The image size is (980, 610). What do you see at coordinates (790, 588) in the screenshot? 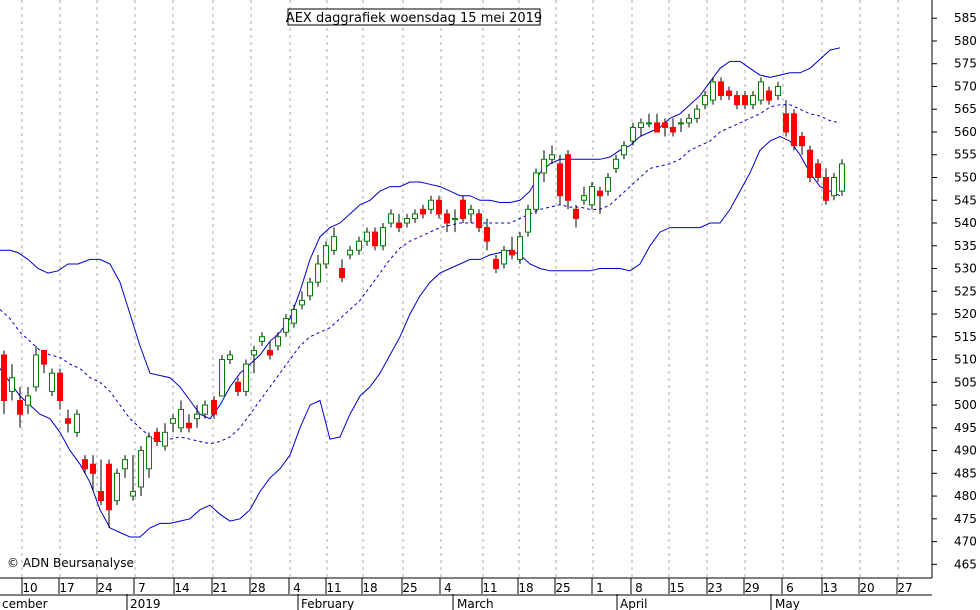
I see `x-tick-label: 6` at bounding box center [790, 588].